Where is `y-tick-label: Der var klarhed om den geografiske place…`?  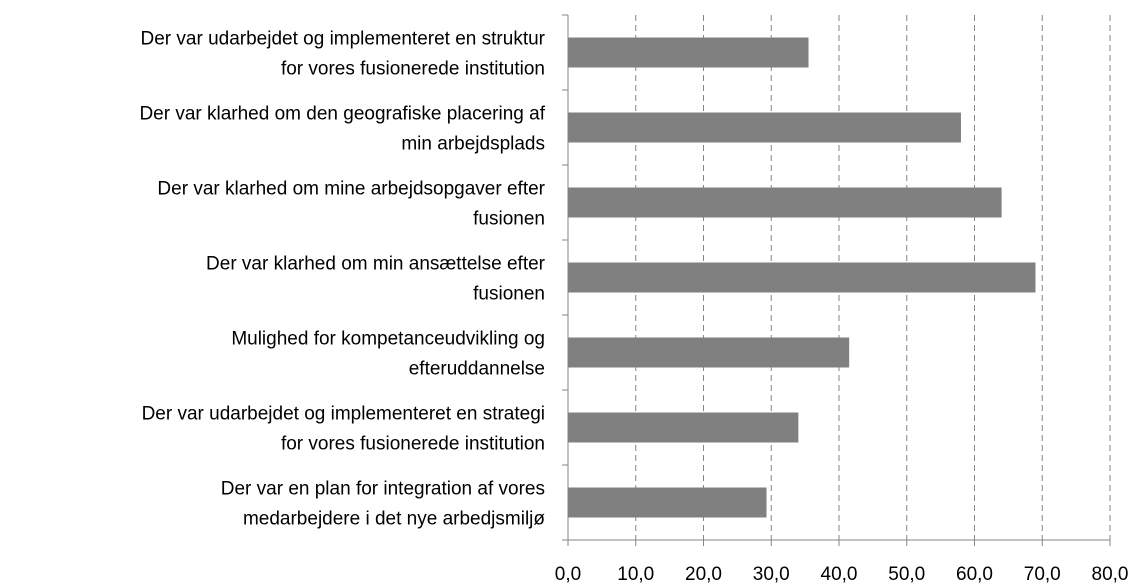 y-tick-label: Der var klarhed om den geografiske place… is located at coordinates (342, 129).